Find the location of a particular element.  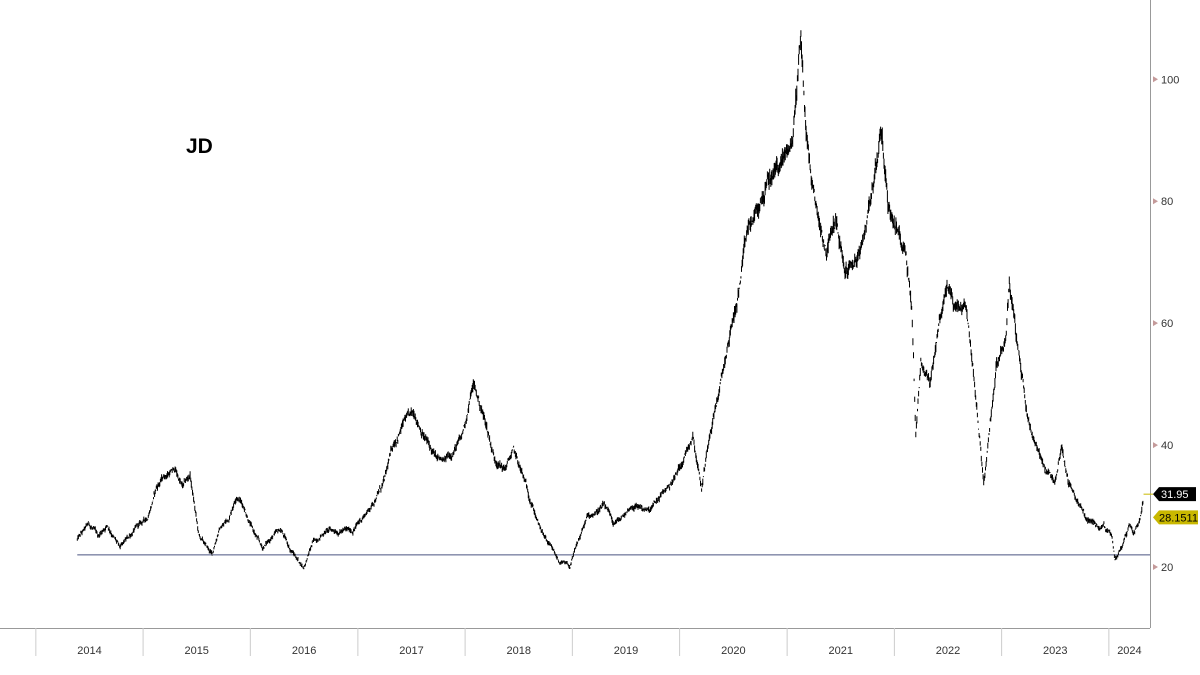

x-tick-label: 2014 is located at coordinates (89, 651).